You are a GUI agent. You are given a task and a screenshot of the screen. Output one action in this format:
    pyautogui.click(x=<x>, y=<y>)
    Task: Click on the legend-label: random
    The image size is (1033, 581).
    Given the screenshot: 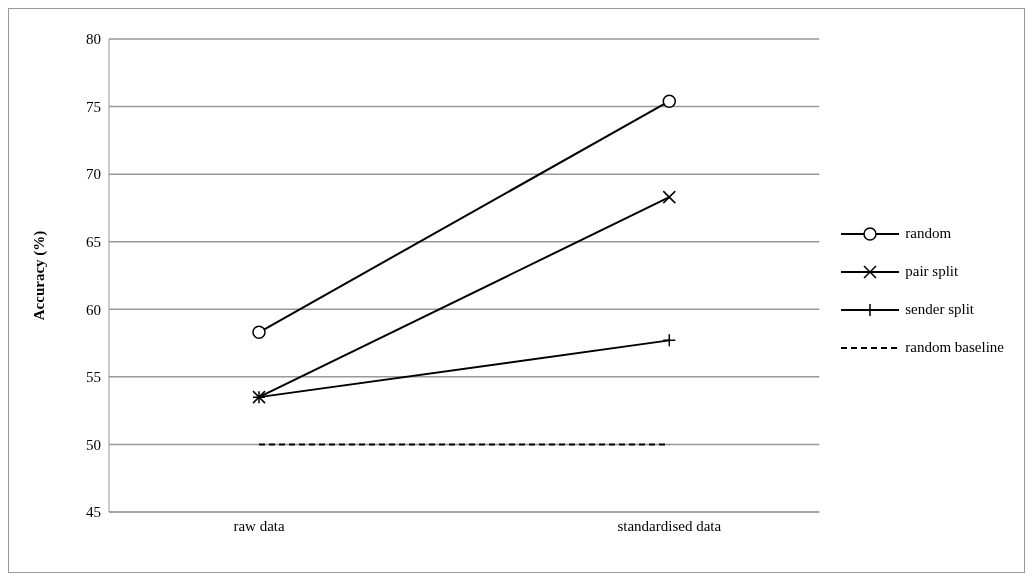 What is the action you would take?
    pyautogui.click(x=928, y=233)
    